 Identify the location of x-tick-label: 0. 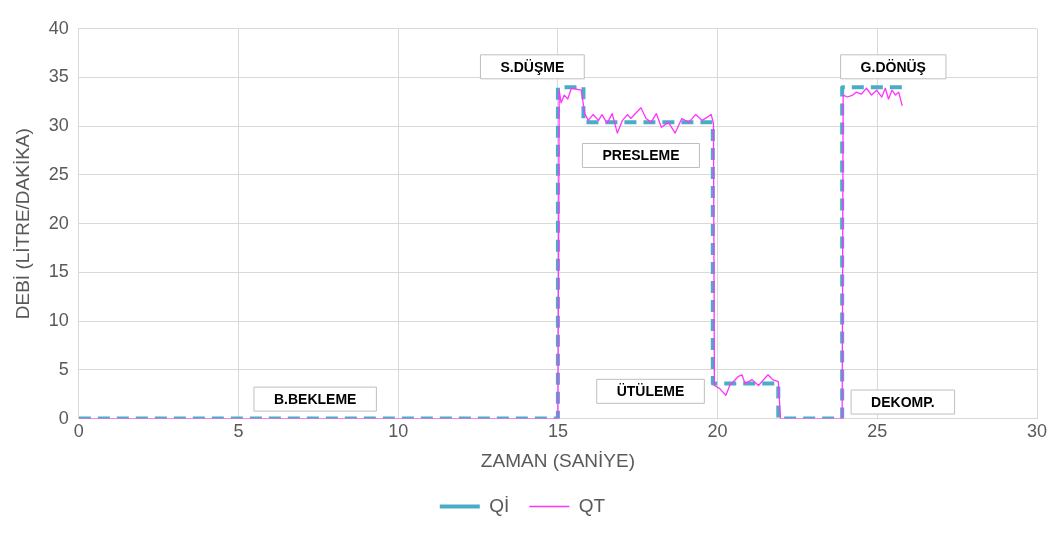
(78, 431).